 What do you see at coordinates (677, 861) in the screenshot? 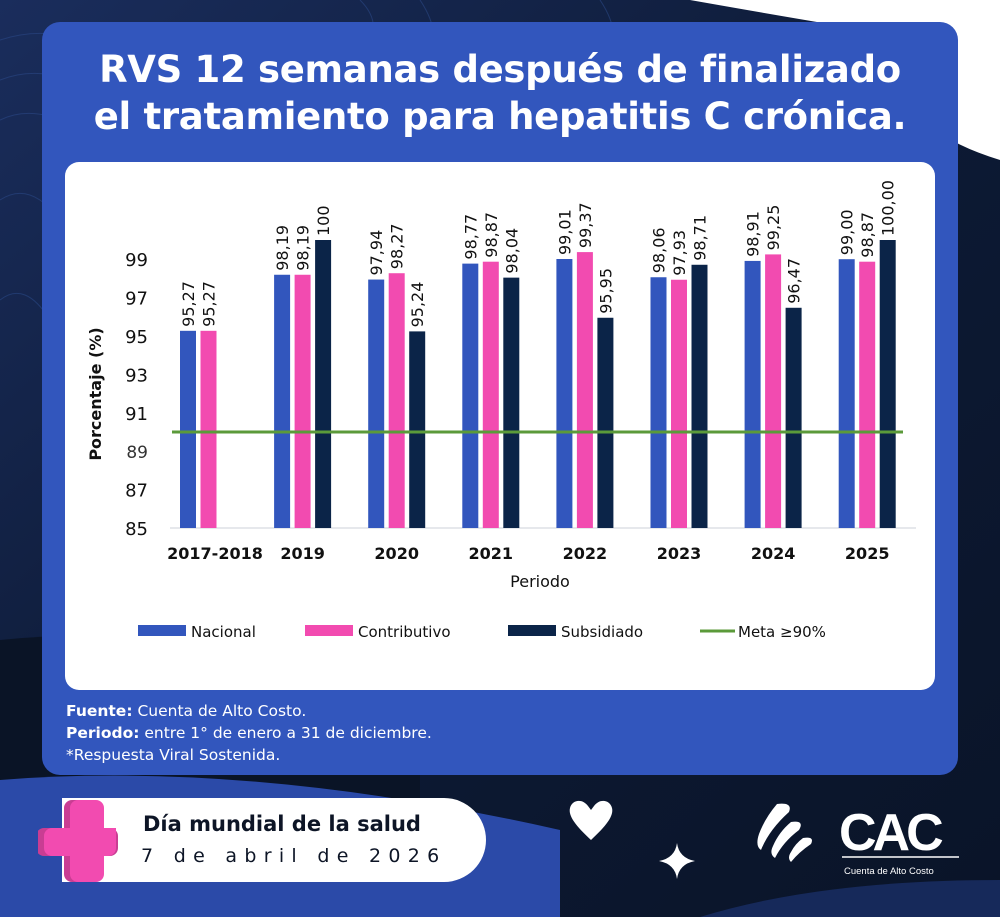
I see `sparkle-icon` at bounding box center [677, 861].